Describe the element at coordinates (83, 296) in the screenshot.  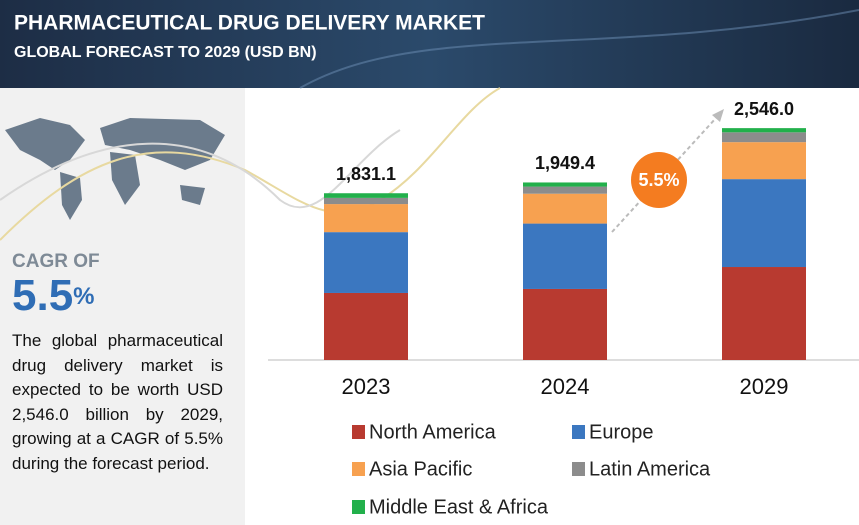
I see `cagr-unit: %` at that location.